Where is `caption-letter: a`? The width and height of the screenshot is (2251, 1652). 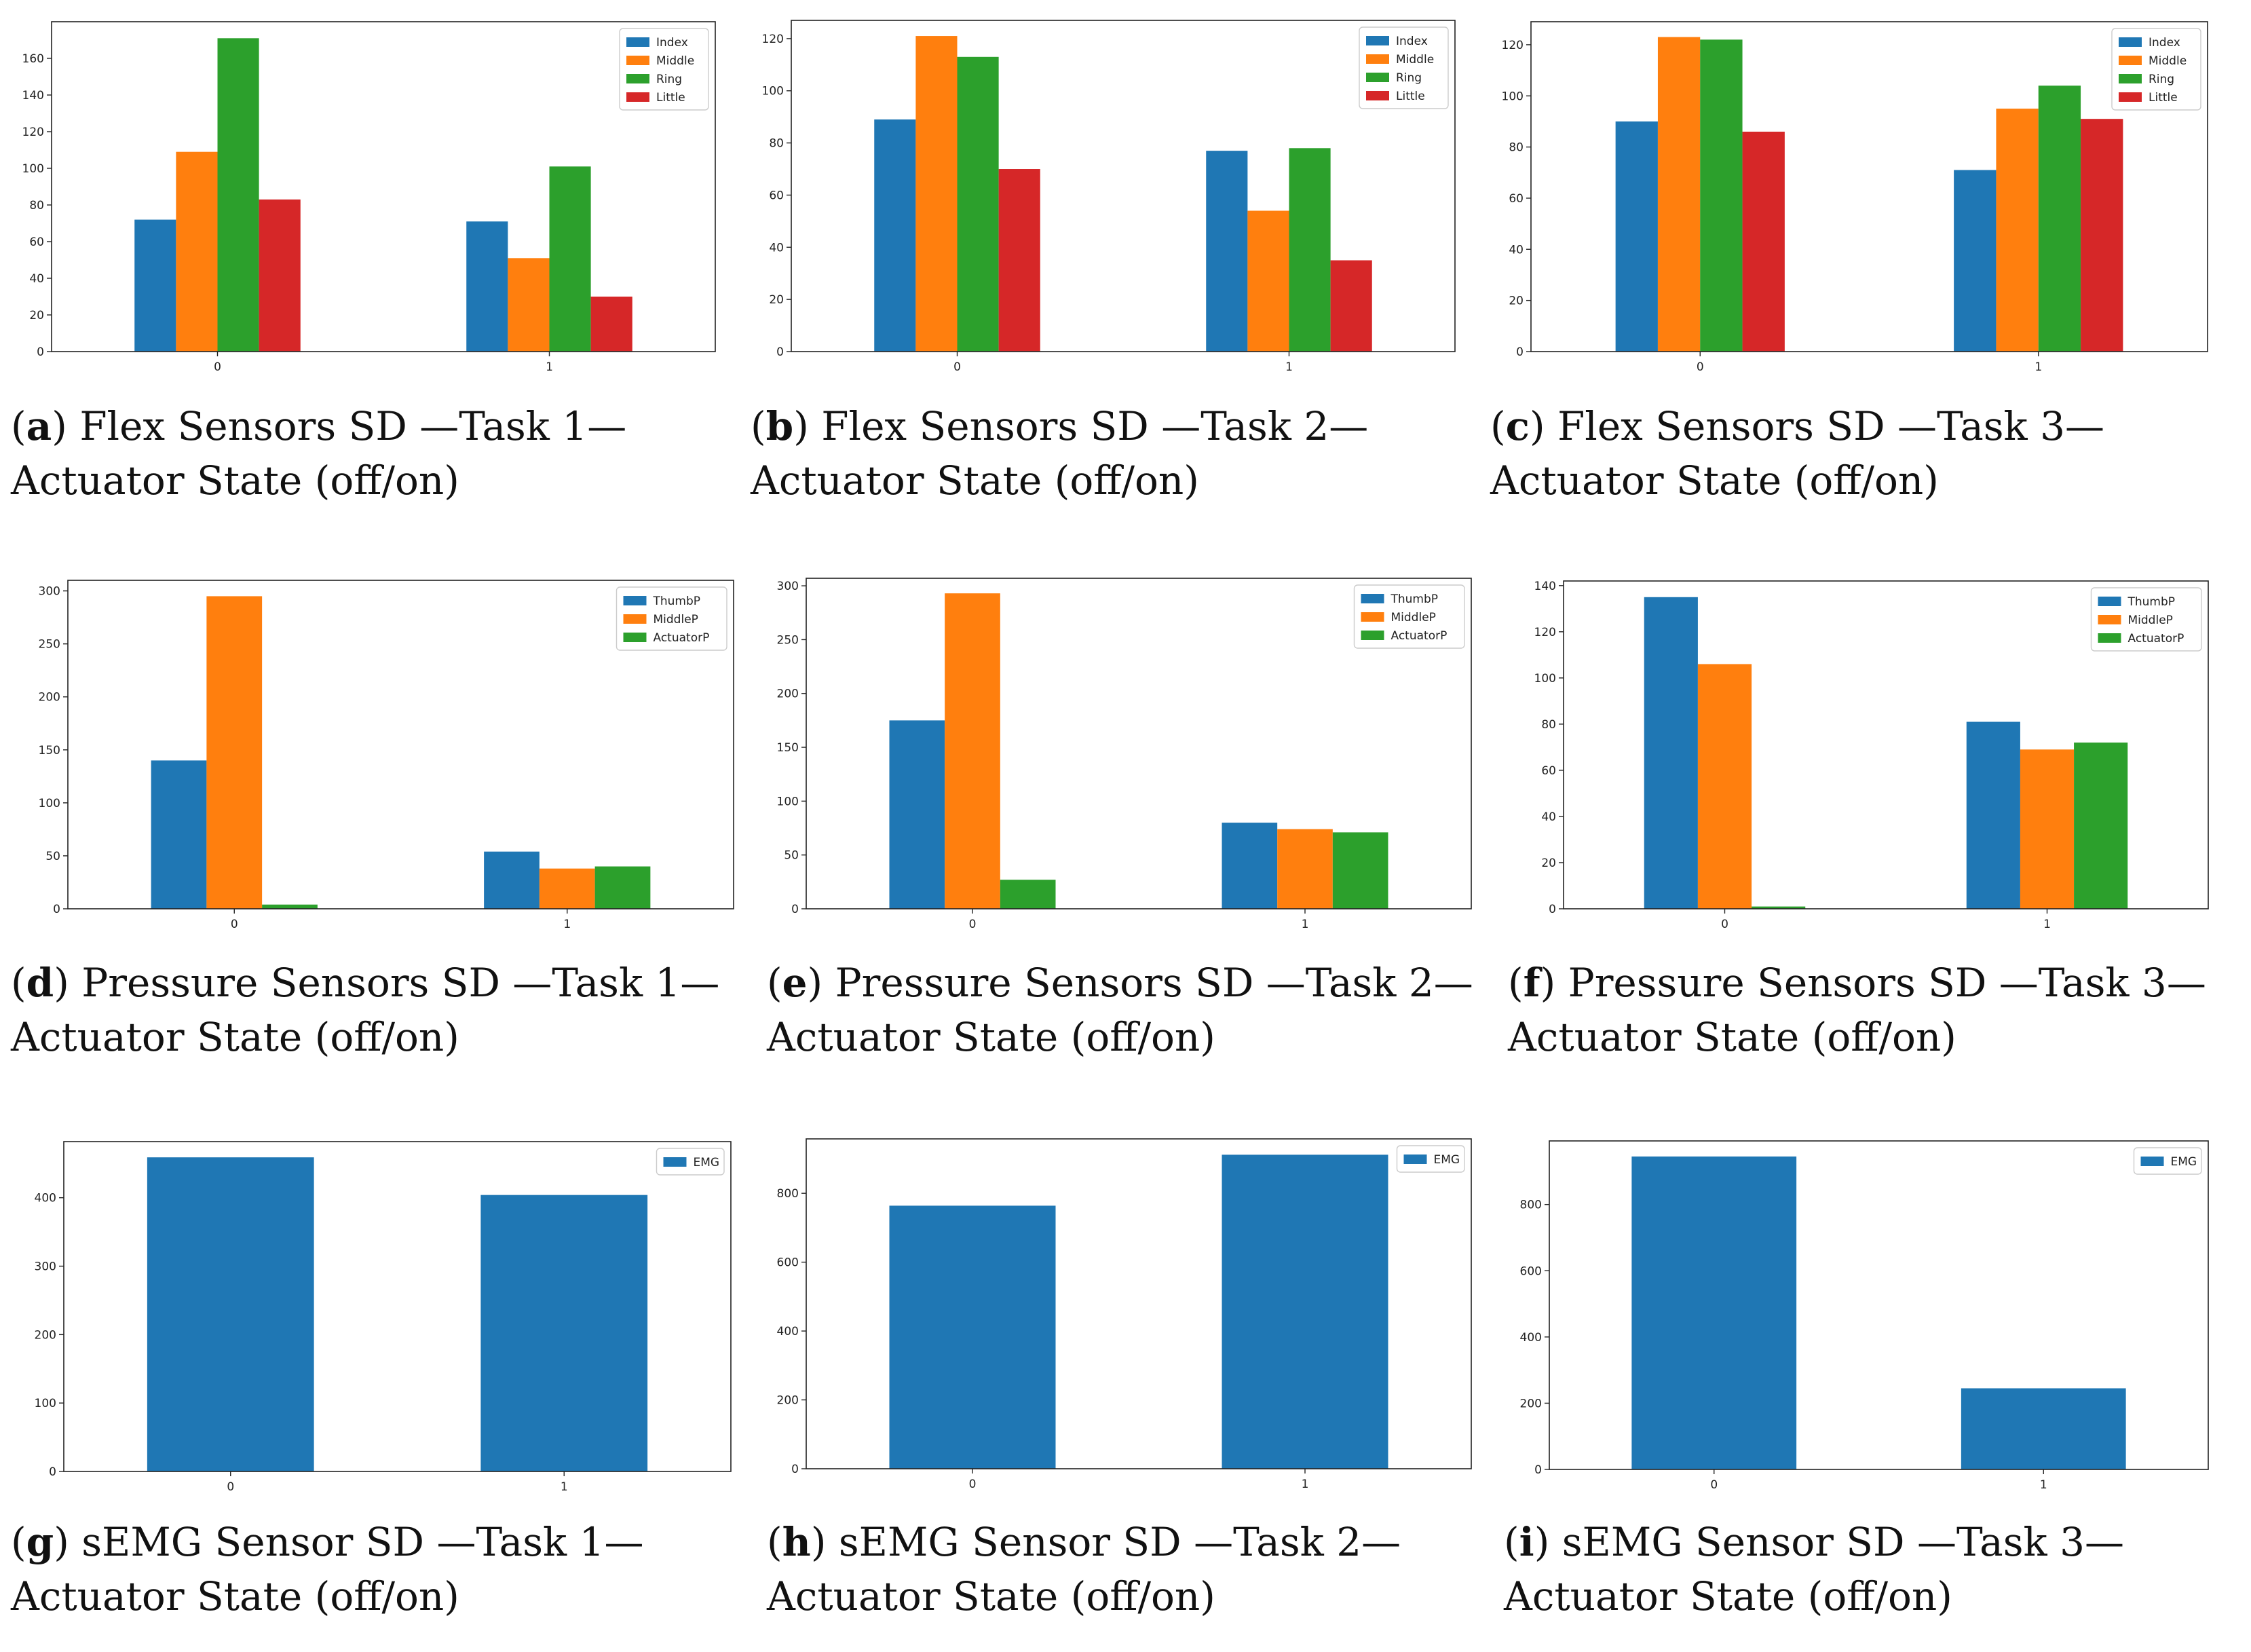
caption-letter: a is located at coordinates (39, 426).